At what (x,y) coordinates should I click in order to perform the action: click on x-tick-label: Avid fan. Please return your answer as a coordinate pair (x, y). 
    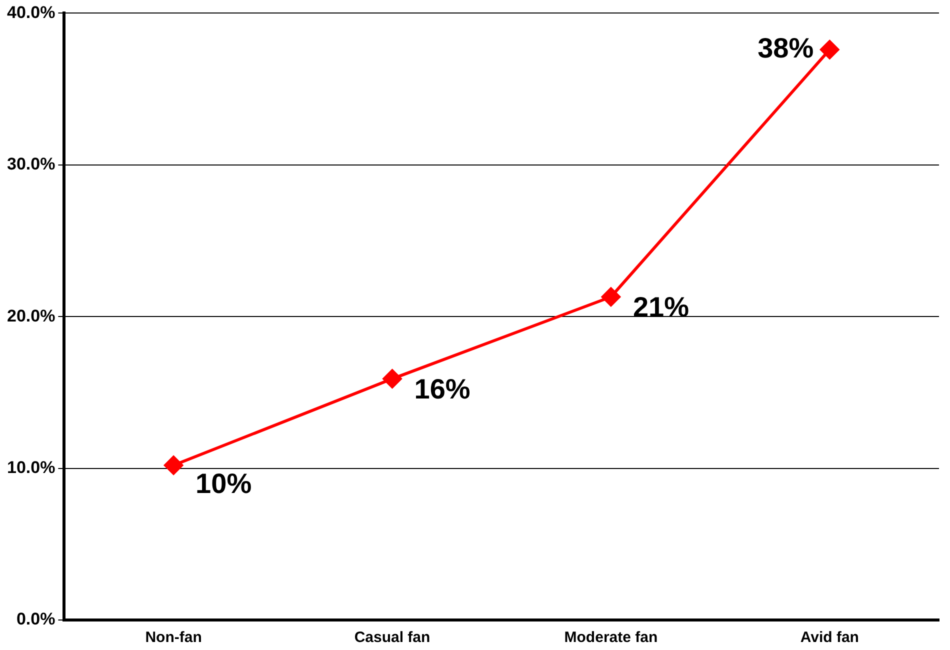
    Looking at the image, I should click on (829, 637).